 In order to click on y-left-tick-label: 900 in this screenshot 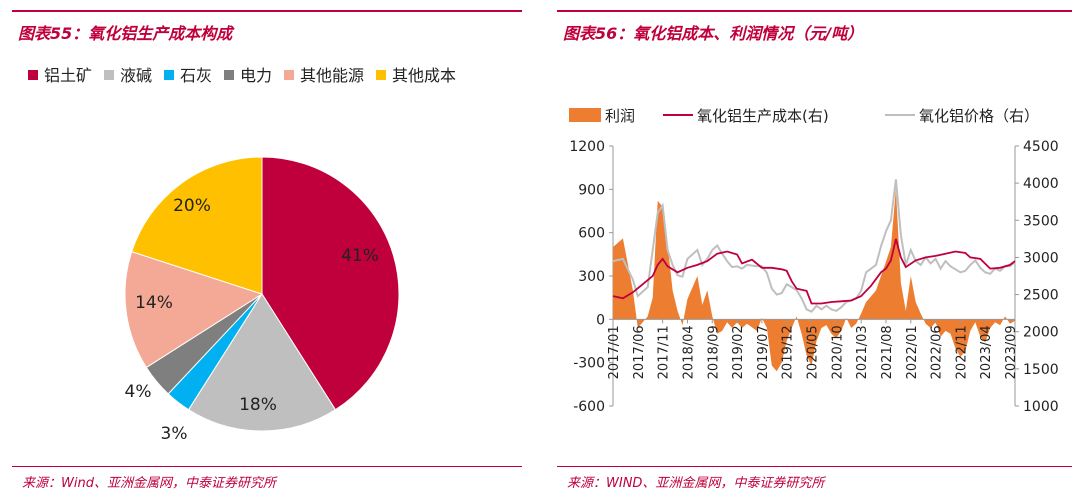, I will do `click(591, 190)`.